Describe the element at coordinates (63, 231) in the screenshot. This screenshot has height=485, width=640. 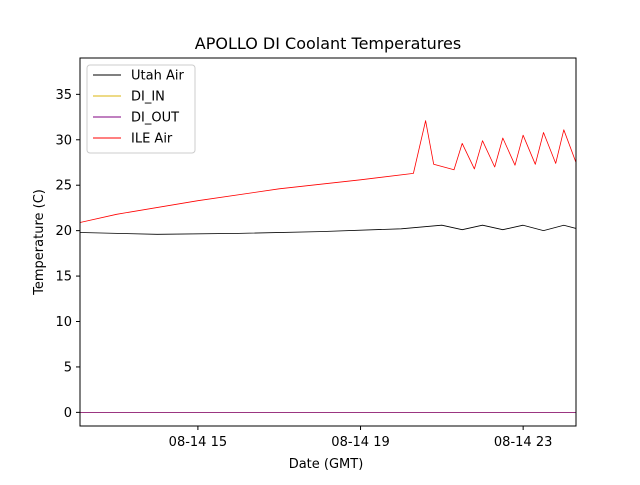
I see `y-tick-label: 20` at that location.